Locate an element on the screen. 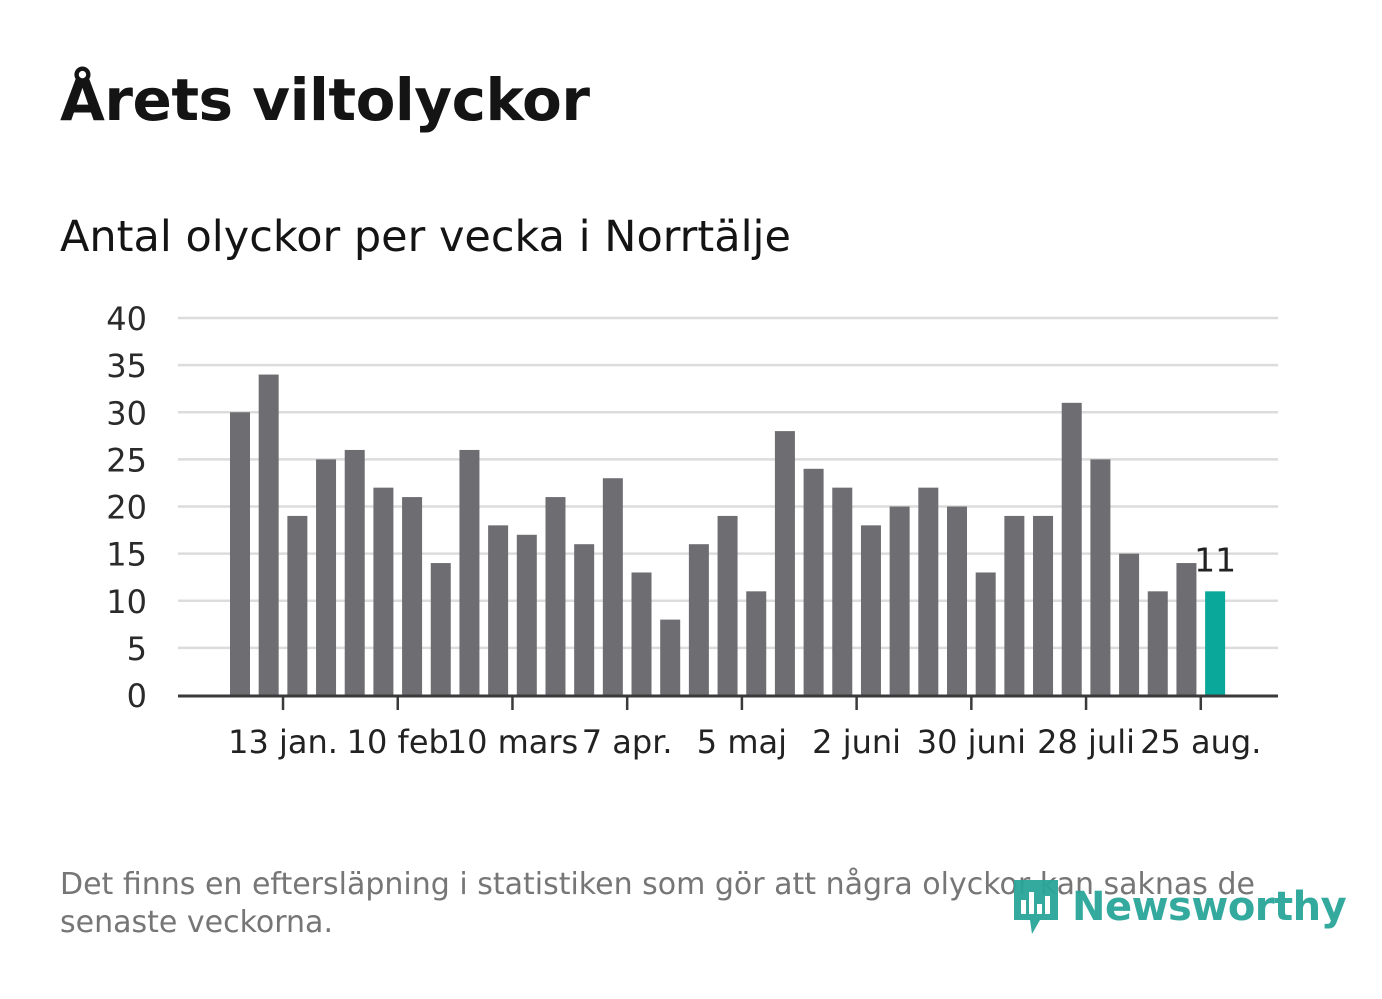  y-tick-label: 15 is located at coordinates (126, 555).